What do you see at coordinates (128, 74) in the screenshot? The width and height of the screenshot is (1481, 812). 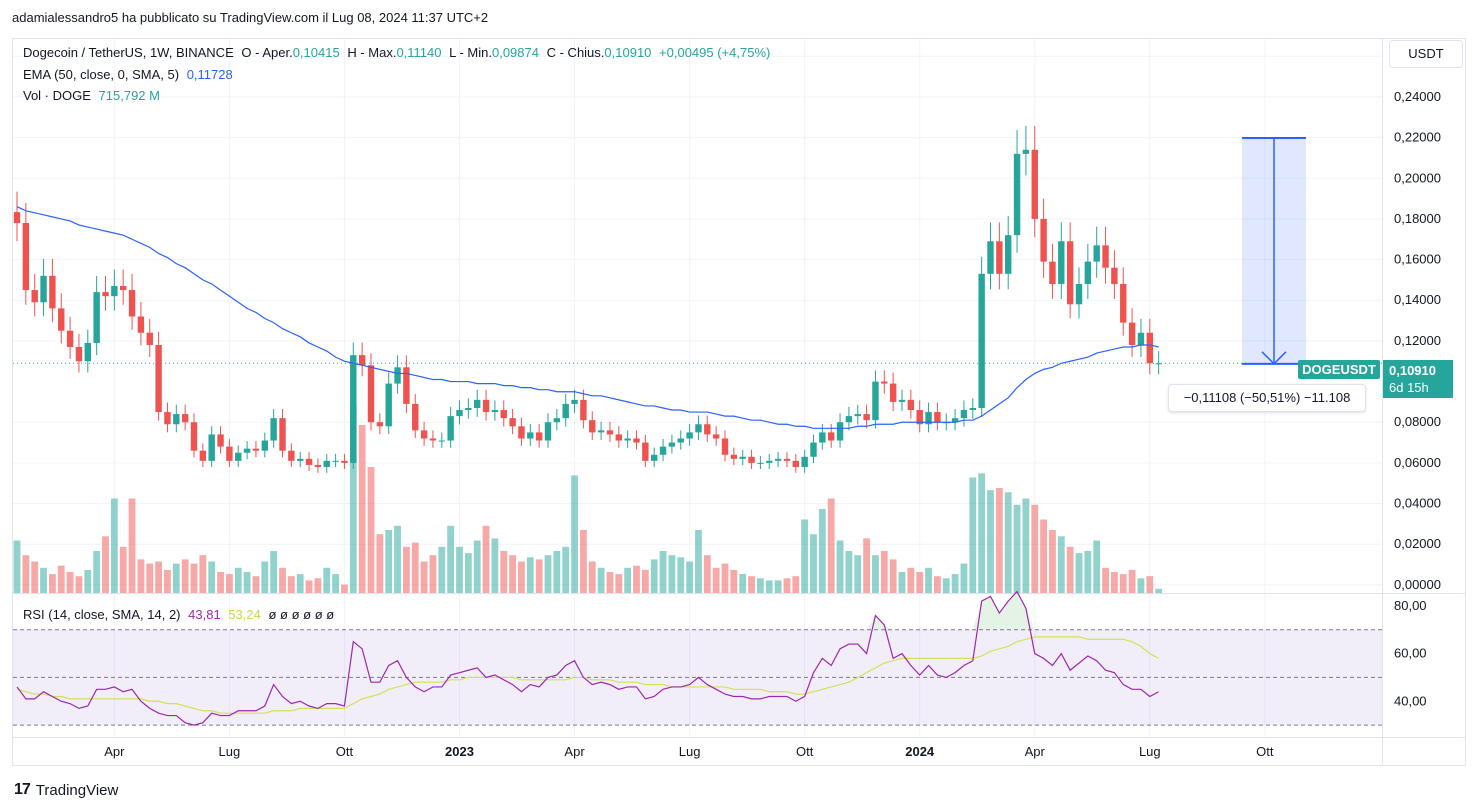 I see `legend-ema: EMA (50, close, 0, SMA, 5) 0,11728` at bounding box center [128, 74].